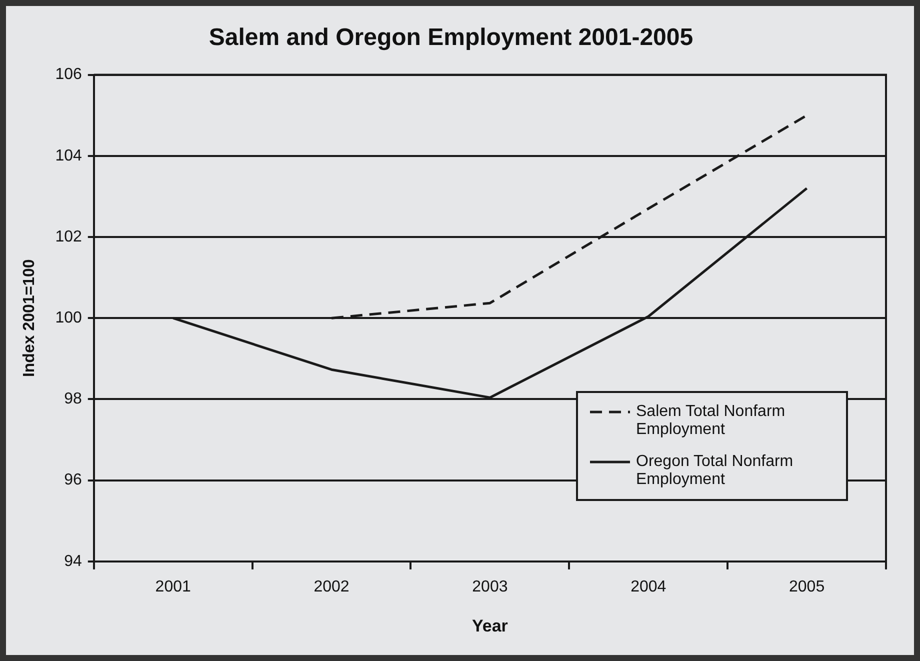 This screenshot has height=661, width=920. I want to click on y-tick-label: 94, so click(73, 561).